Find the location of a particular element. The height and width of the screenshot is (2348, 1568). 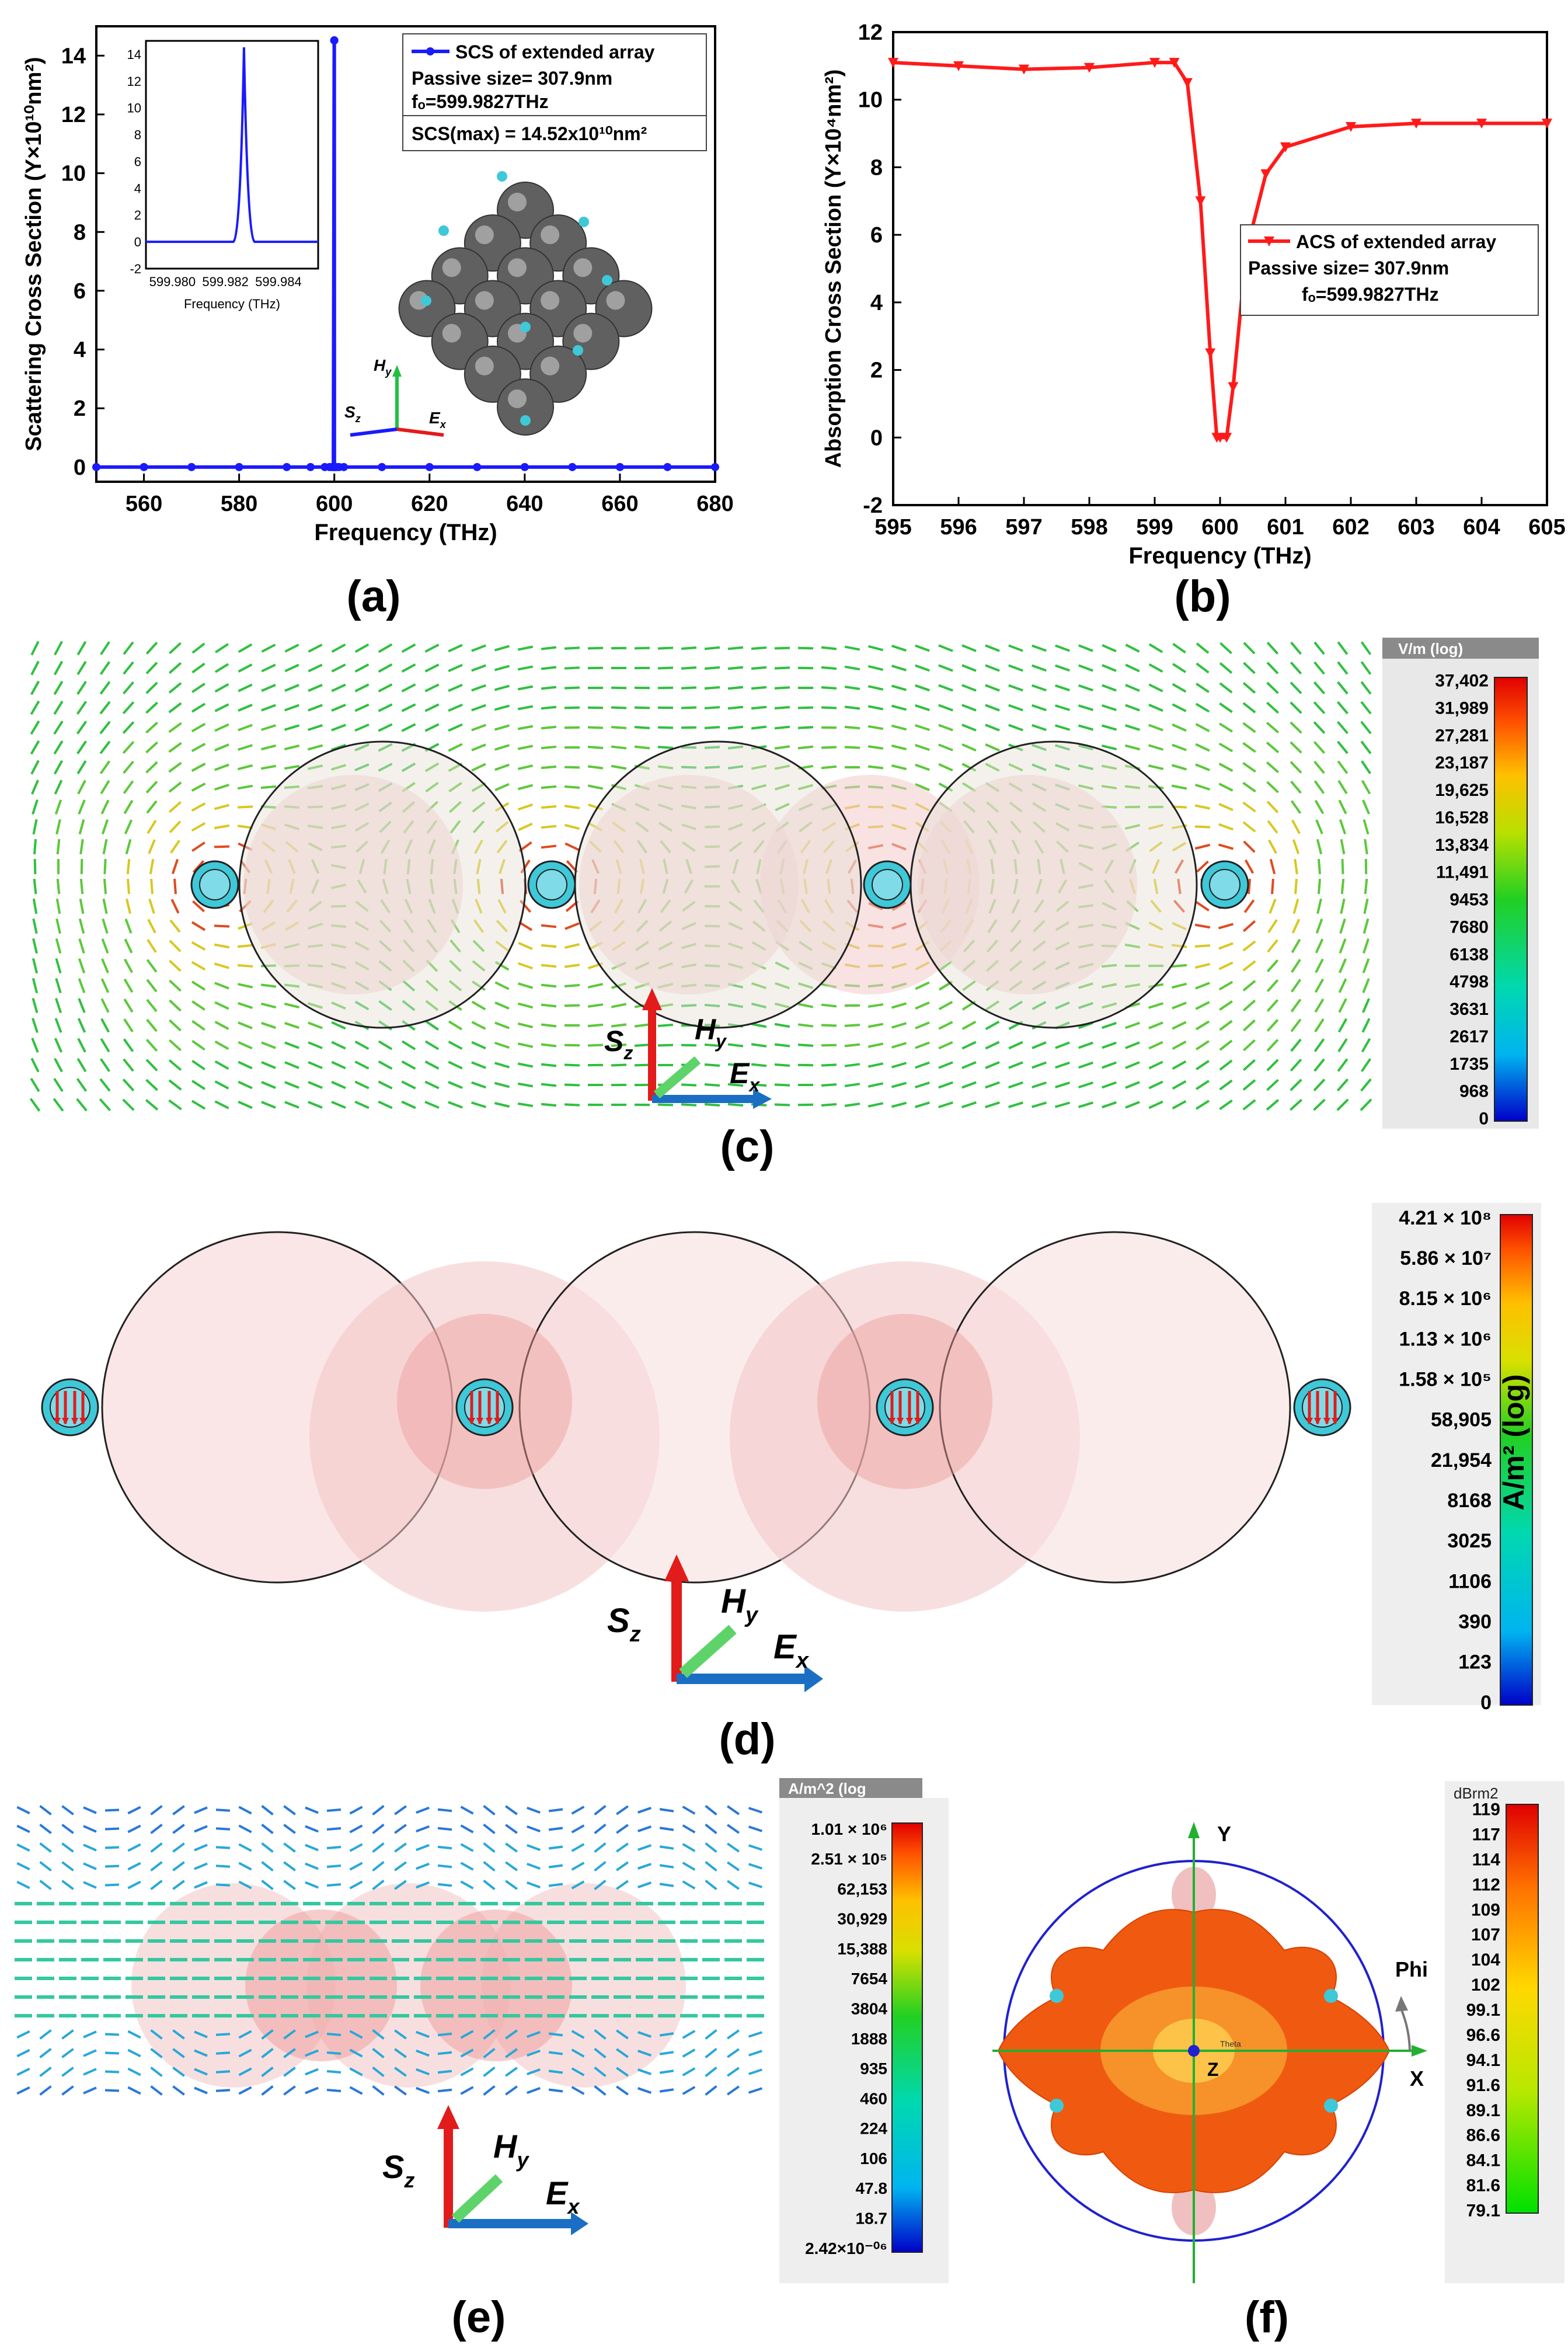

inset-y-tick: 2 is located at coordinates (137, 215).